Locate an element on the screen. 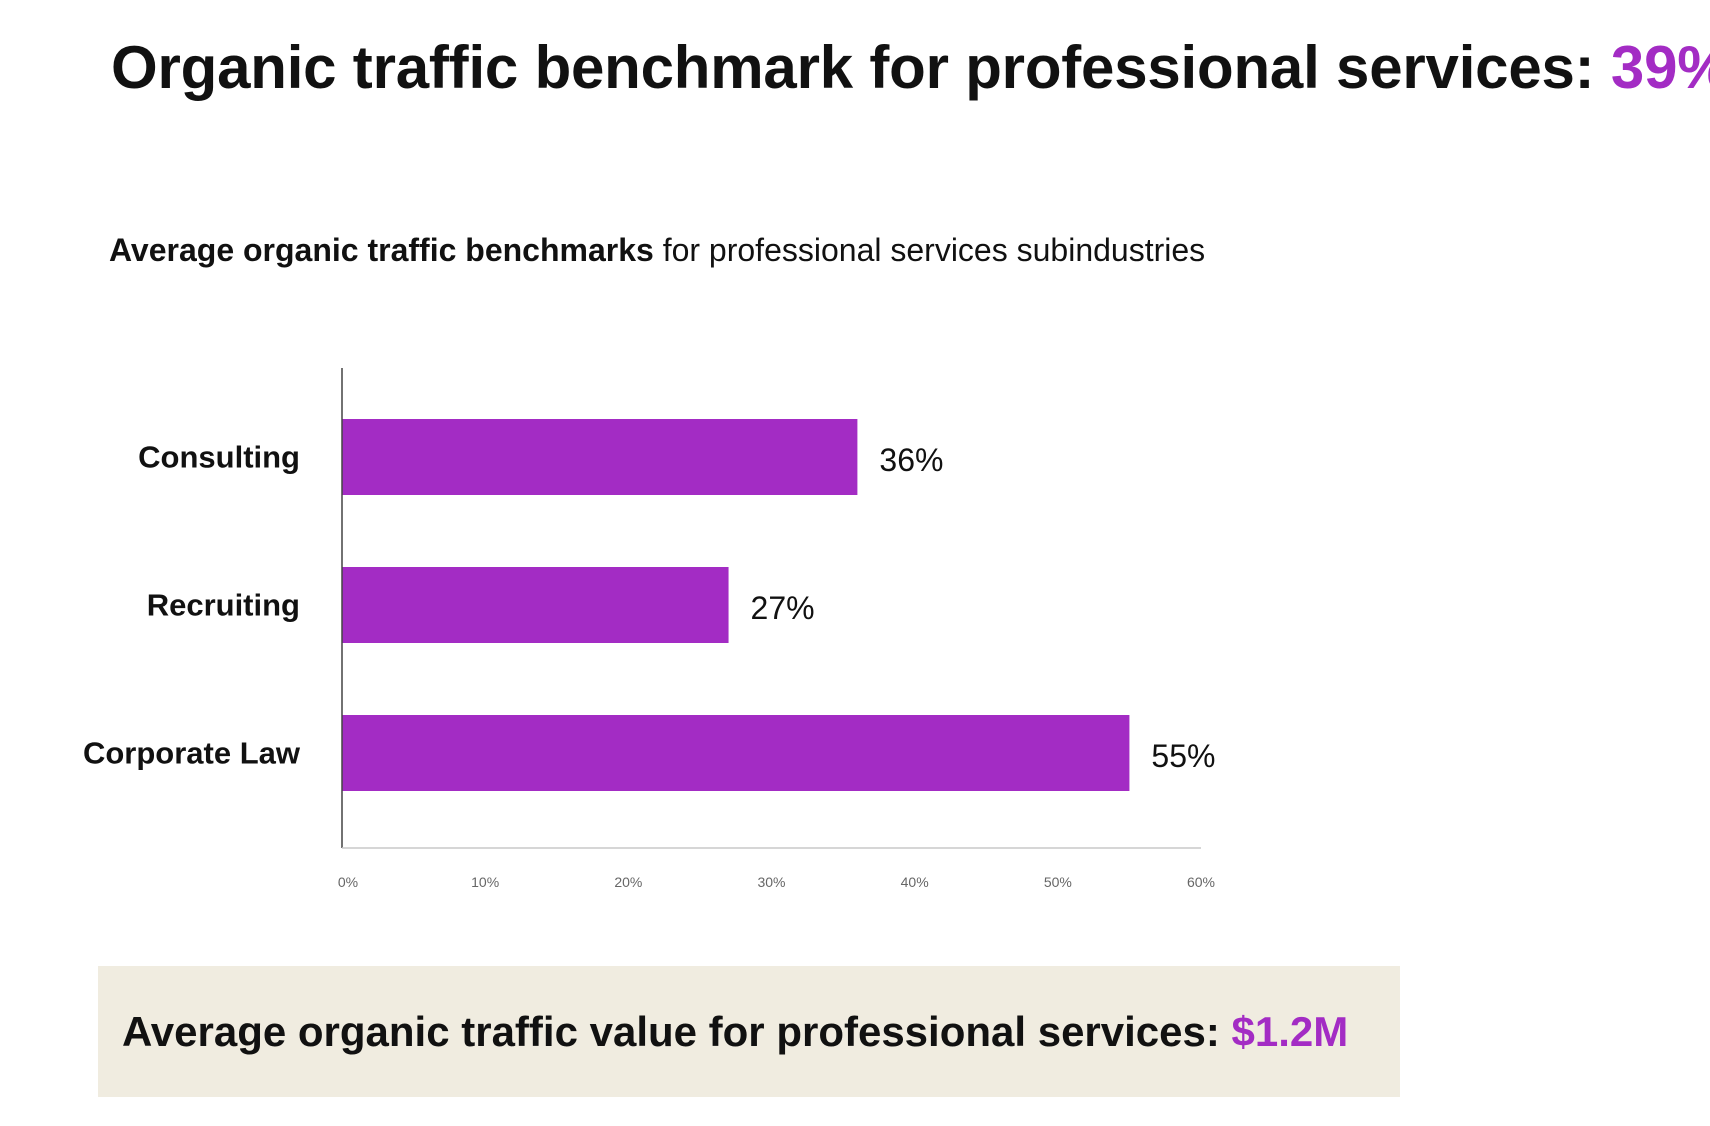 This screenshot has height=1126, width=1710. category-label-consulting: Consulting is located at coordinates (219, 457).